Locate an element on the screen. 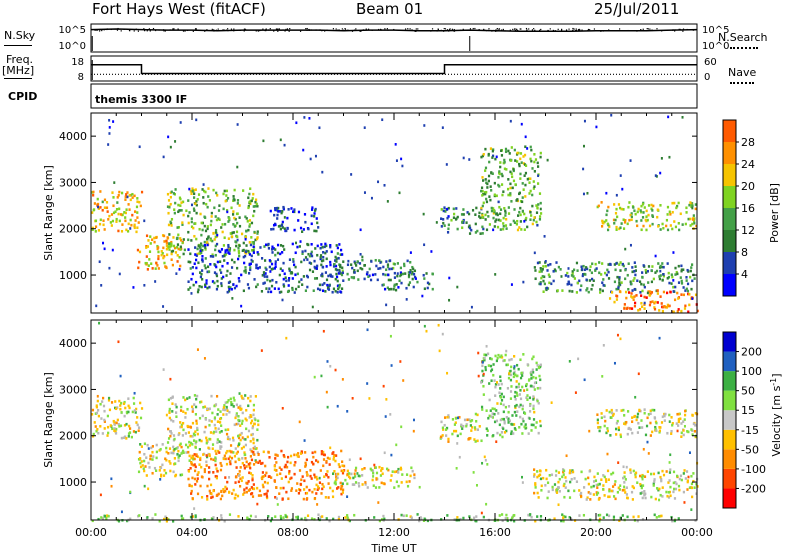  colorbar-tick-label: 100 is located at coordinates (751, 371).